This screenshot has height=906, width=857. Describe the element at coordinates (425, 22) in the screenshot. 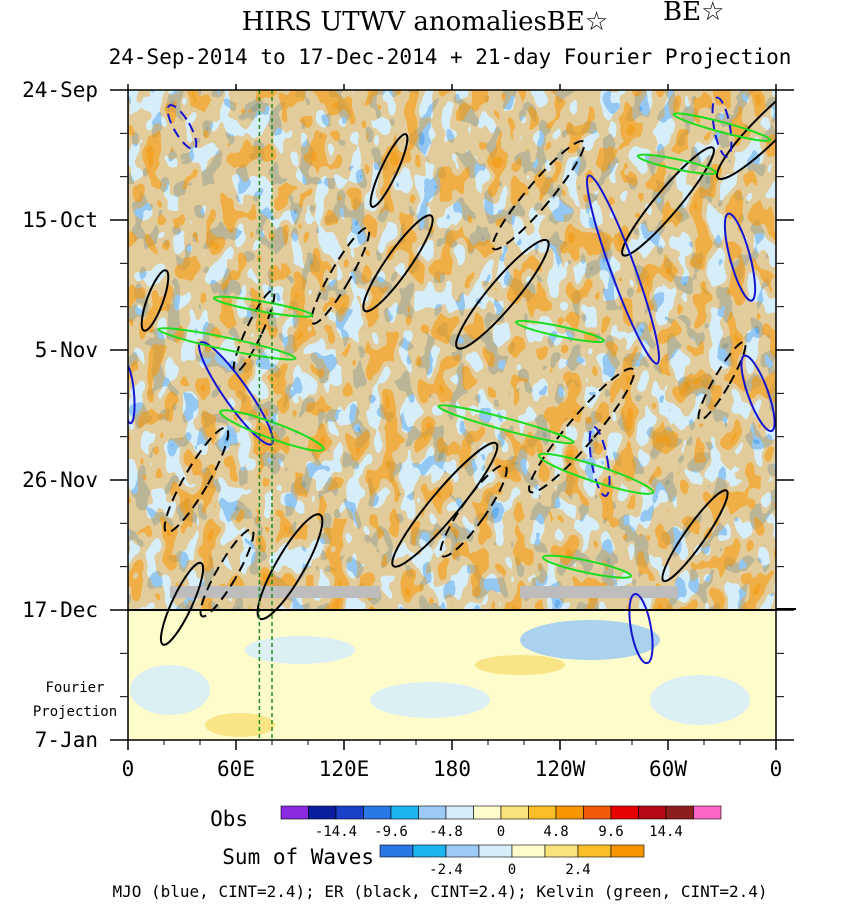

I see `chart-title: HIRS UTWV anomaliesBE☆` at that location.